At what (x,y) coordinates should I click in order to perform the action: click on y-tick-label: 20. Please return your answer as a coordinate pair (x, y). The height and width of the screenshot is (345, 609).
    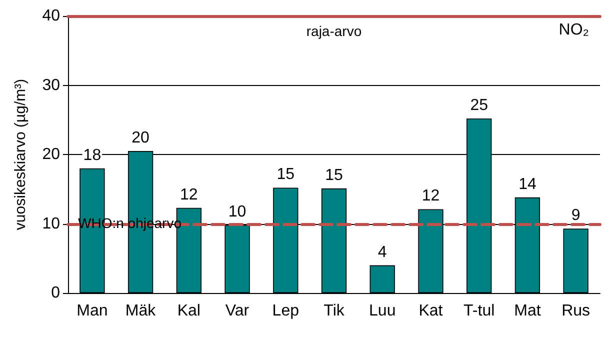
    Looking at the image, I should click on (51, 154).